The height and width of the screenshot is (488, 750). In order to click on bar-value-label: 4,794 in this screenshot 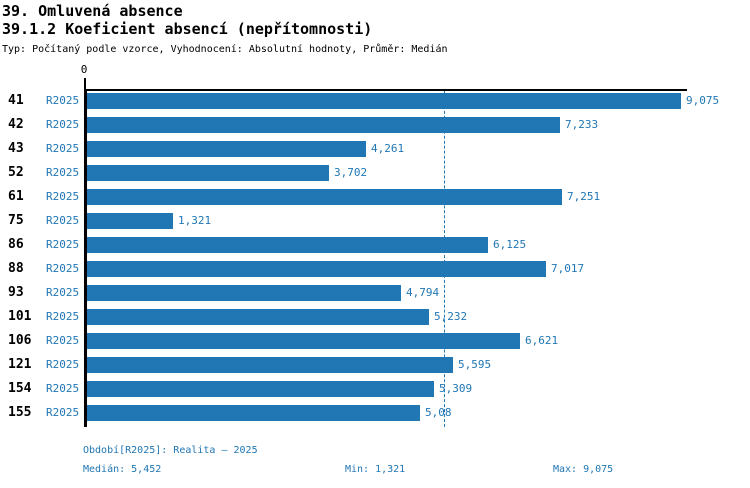, I will do `click(423, 292)`.